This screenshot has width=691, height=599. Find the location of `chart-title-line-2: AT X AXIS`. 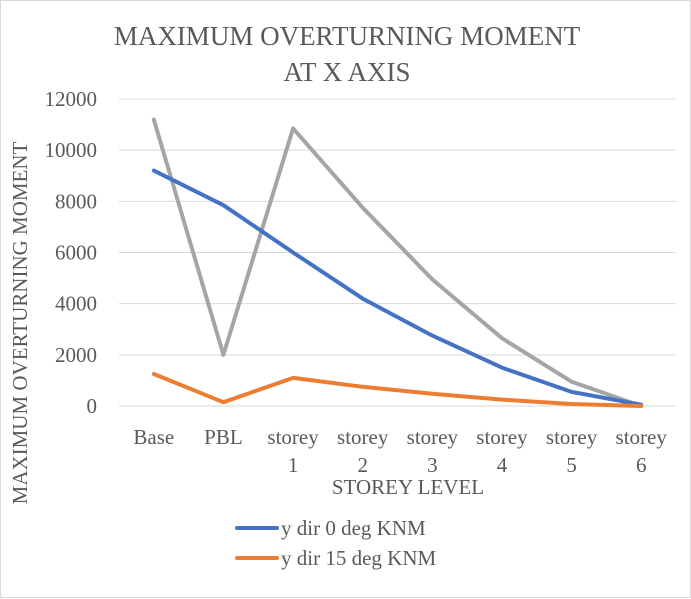

chart-title-line-2: AT X AXIS is located at coordinates (346, 72).